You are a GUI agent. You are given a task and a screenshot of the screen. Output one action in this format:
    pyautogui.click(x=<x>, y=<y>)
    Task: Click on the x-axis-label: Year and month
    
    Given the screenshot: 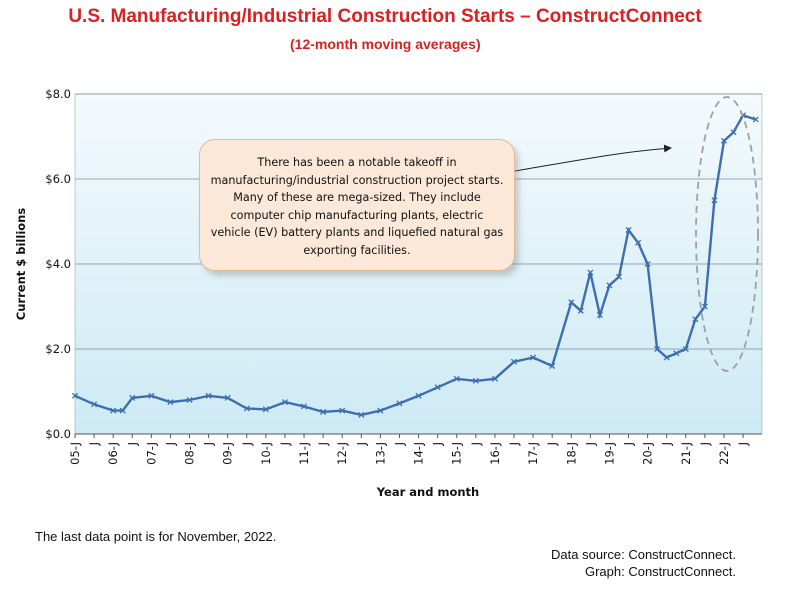 What is the action you would take?
    pyautogui.click(x=427, y=492)
    